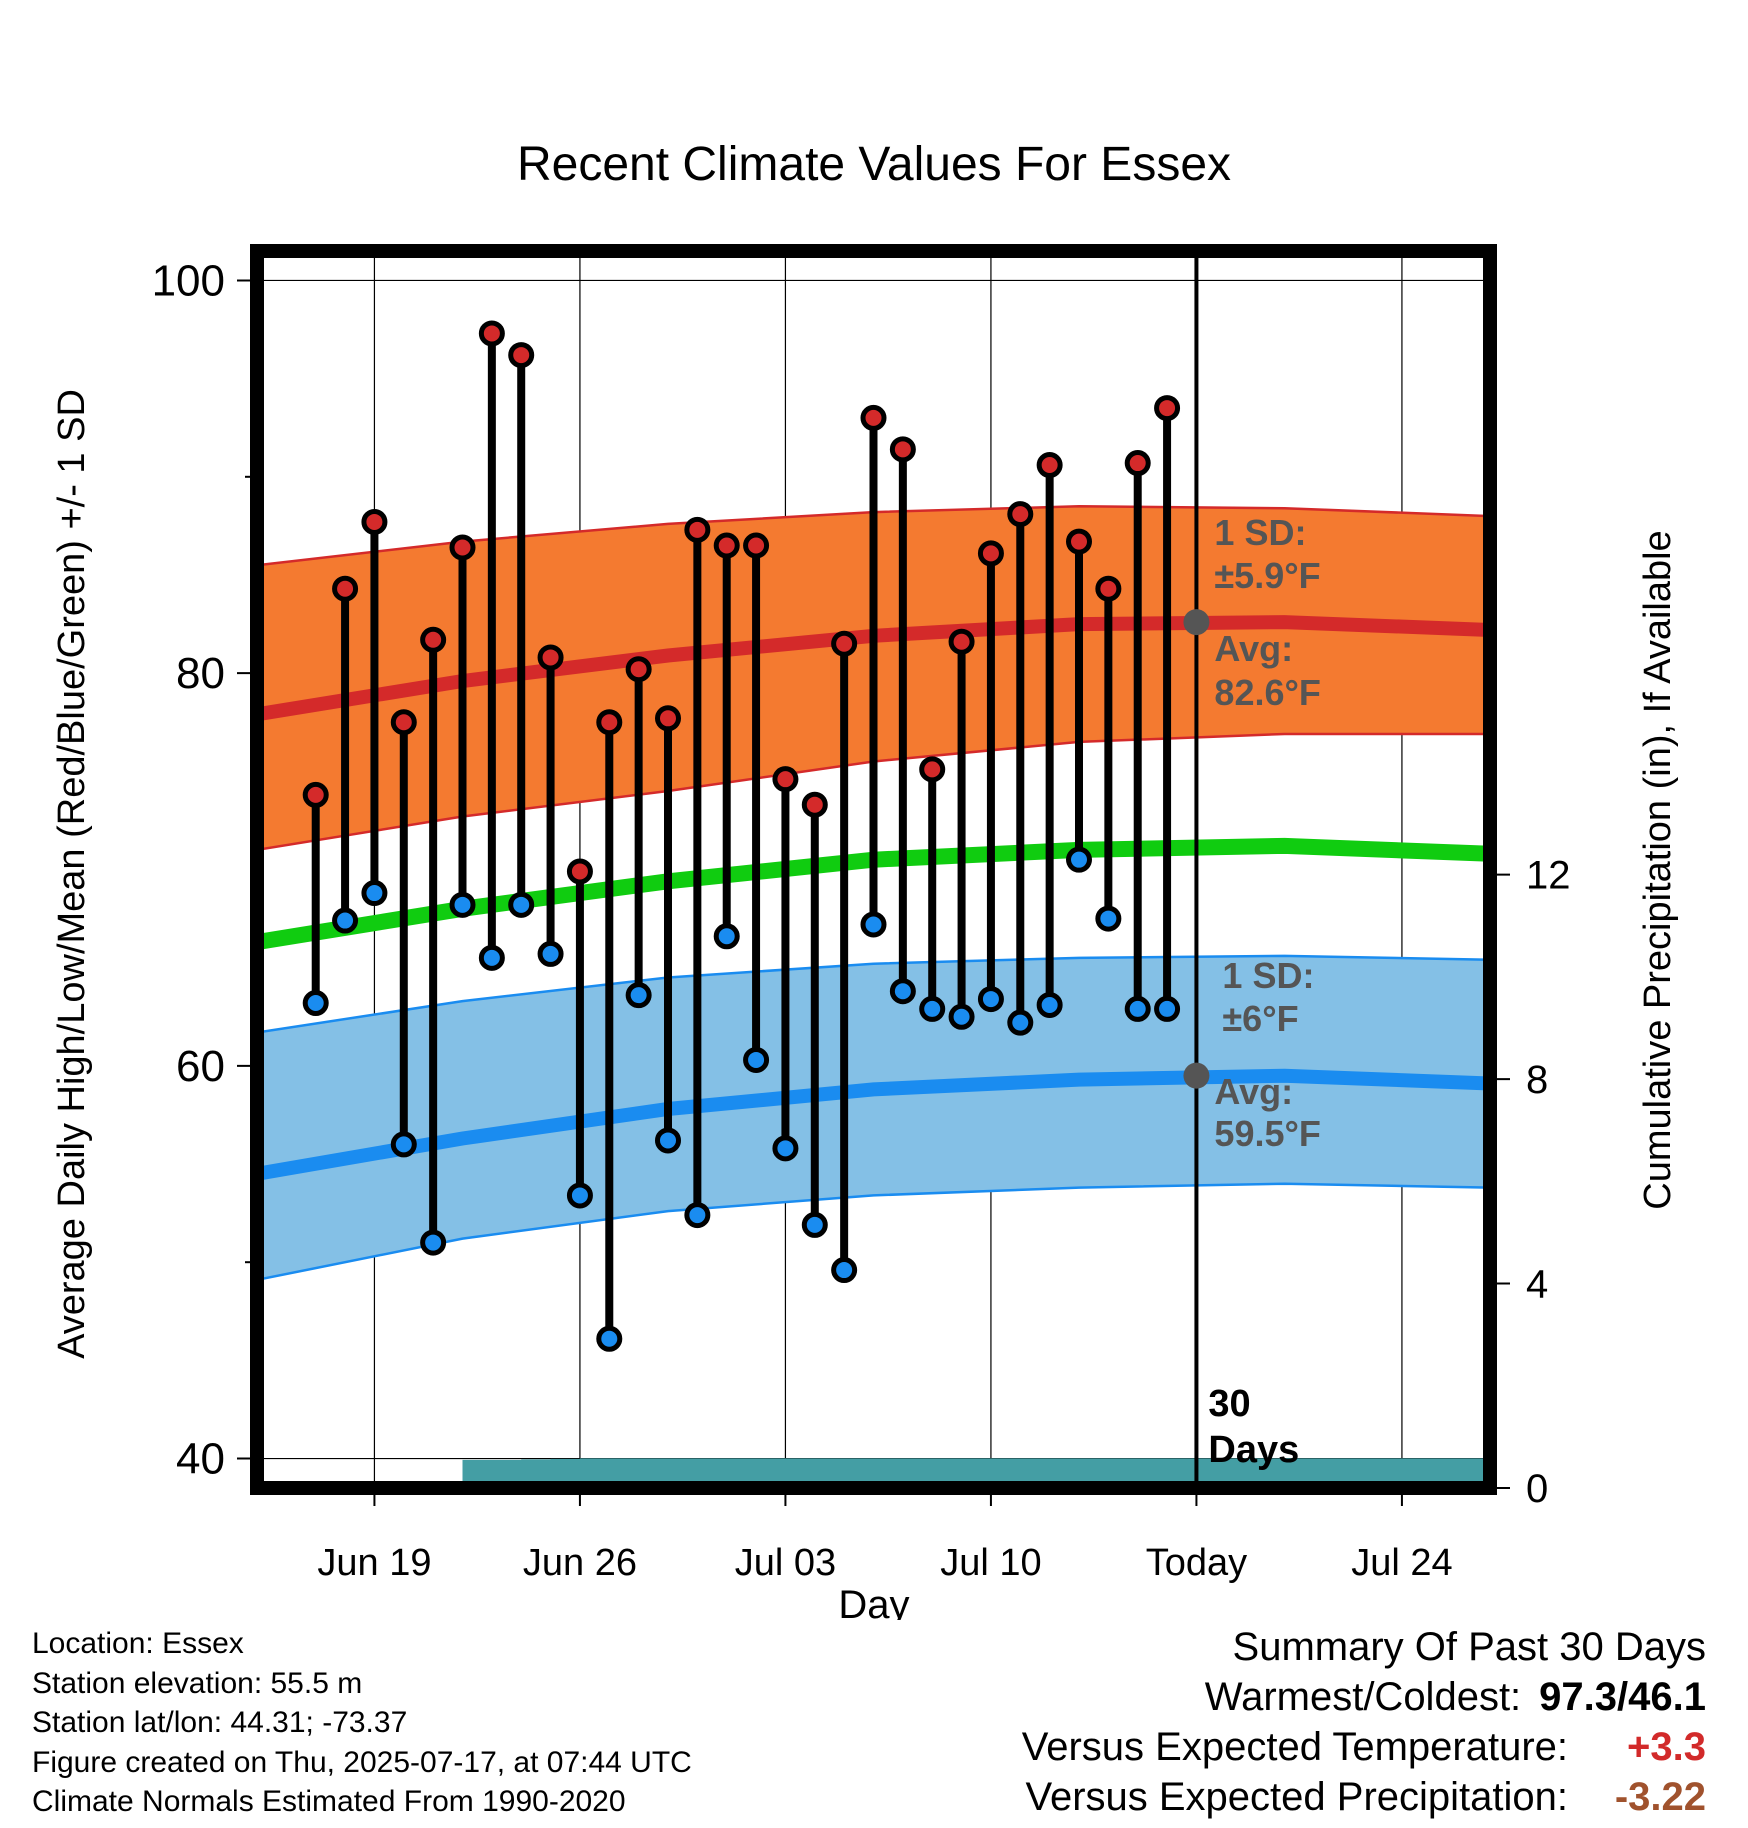 The image size is (1748, 1828). What do you see at coordinates (1253, 648) in the screenshot?
I see `high-avg-annotation-line1: Avg:` at bounding box center [1253, 648].